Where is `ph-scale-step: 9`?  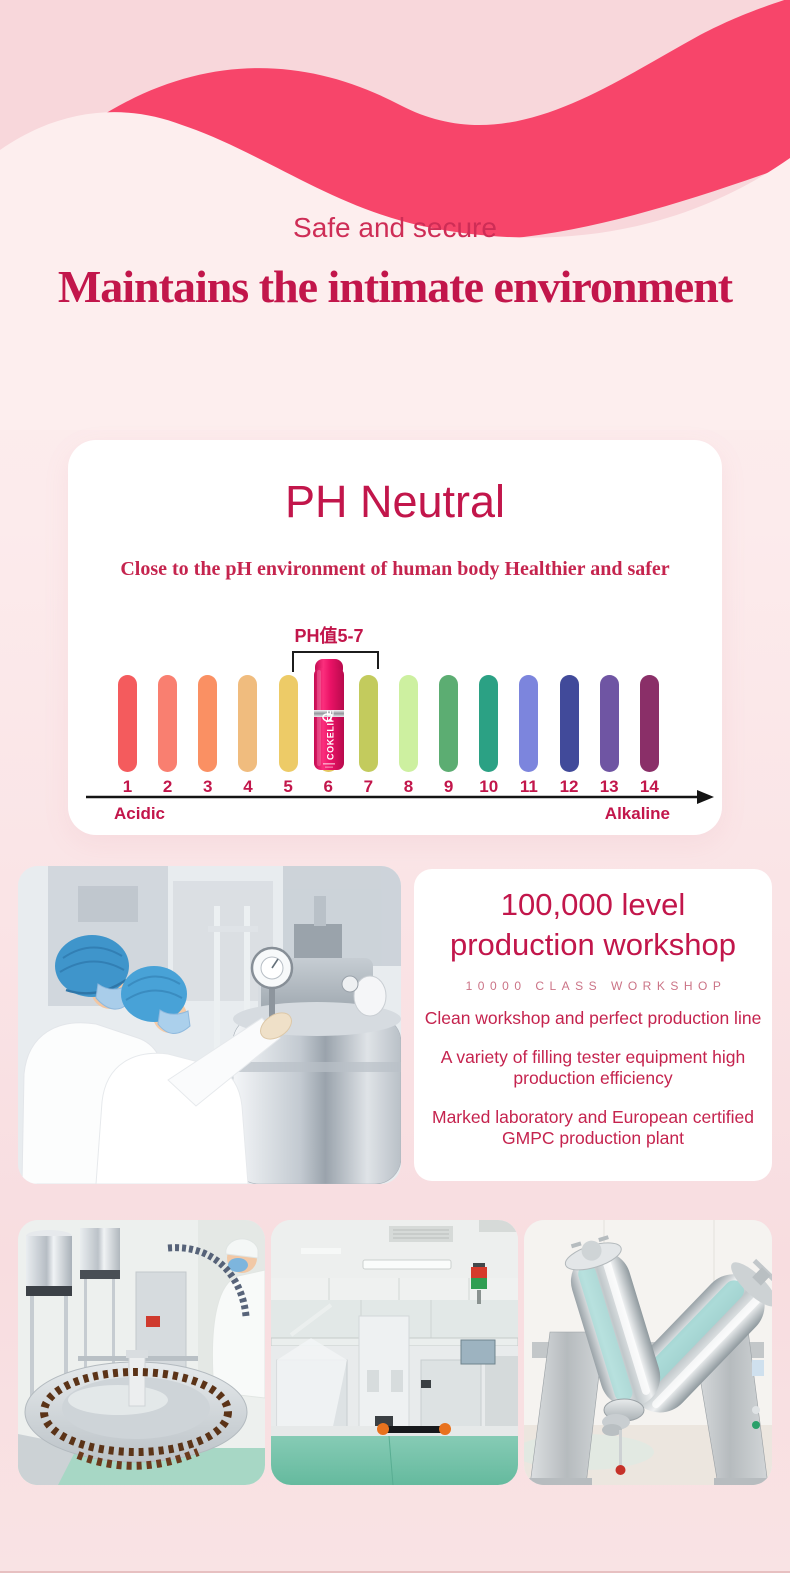 ph-scale-step: 9 is located at coordinates (449, 737).